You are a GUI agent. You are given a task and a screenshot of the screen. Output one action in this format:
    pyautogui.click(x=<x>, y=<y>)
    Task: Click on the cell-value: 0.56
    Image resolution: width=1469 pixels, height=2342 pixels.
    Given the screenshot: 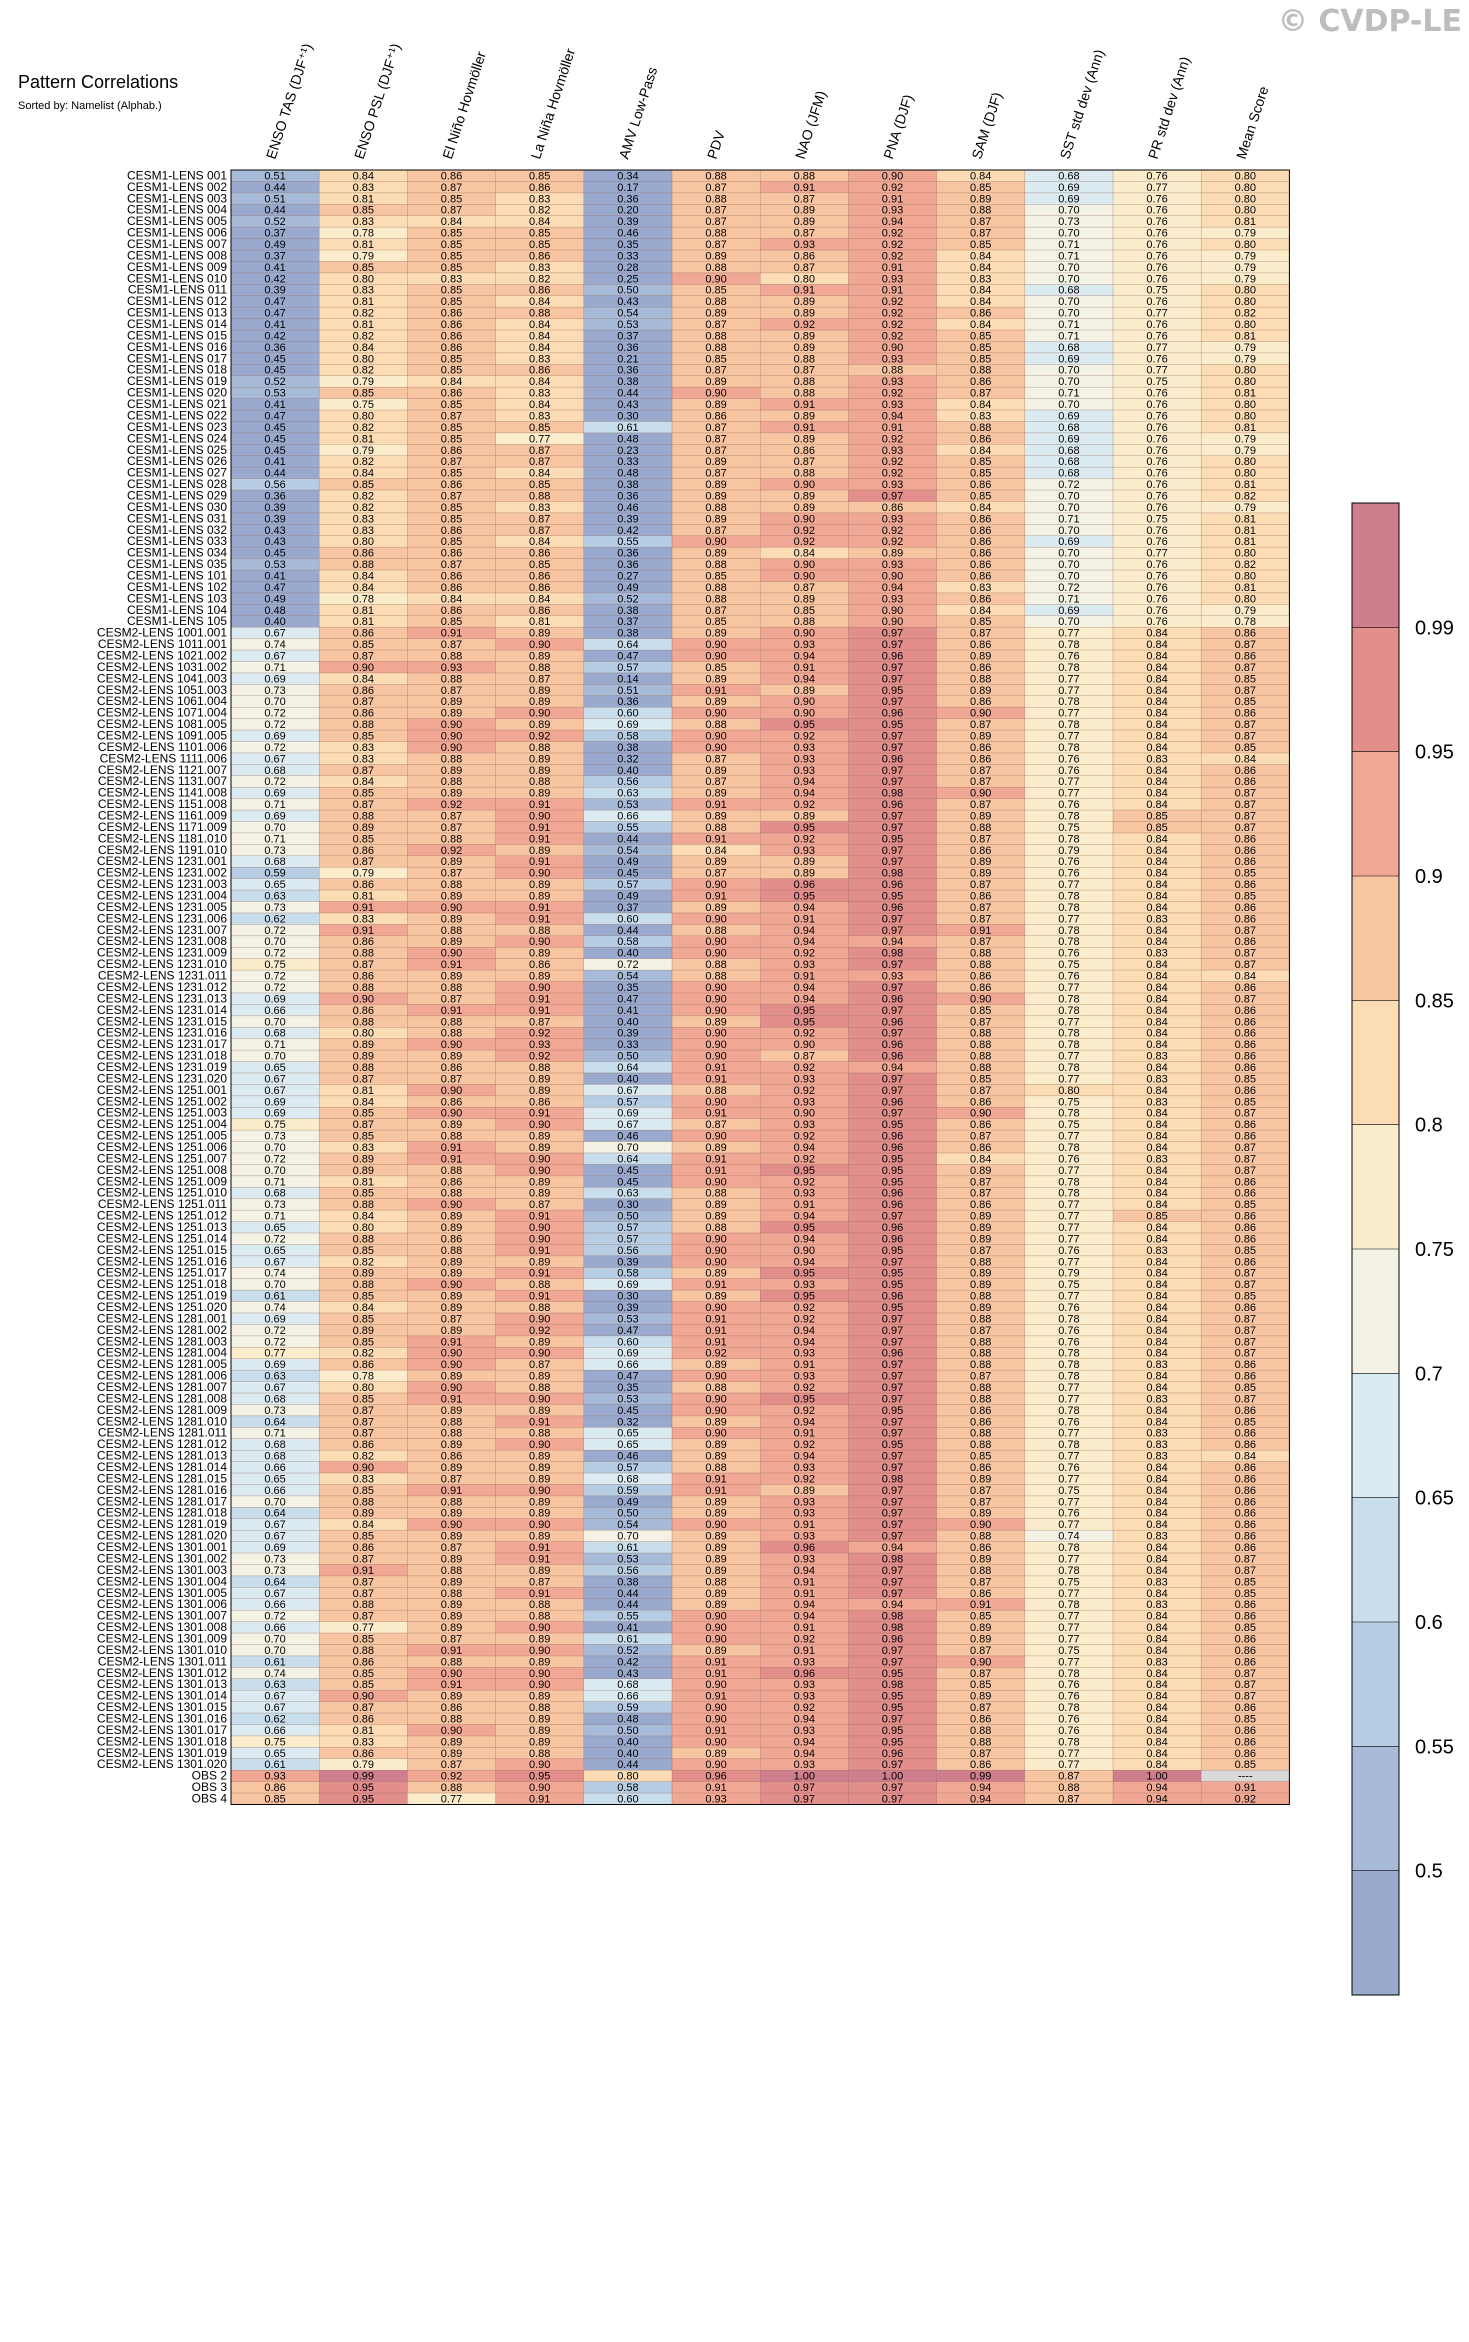 What is the action you would take?
    pyautogui.click(x=627, y=782)
    